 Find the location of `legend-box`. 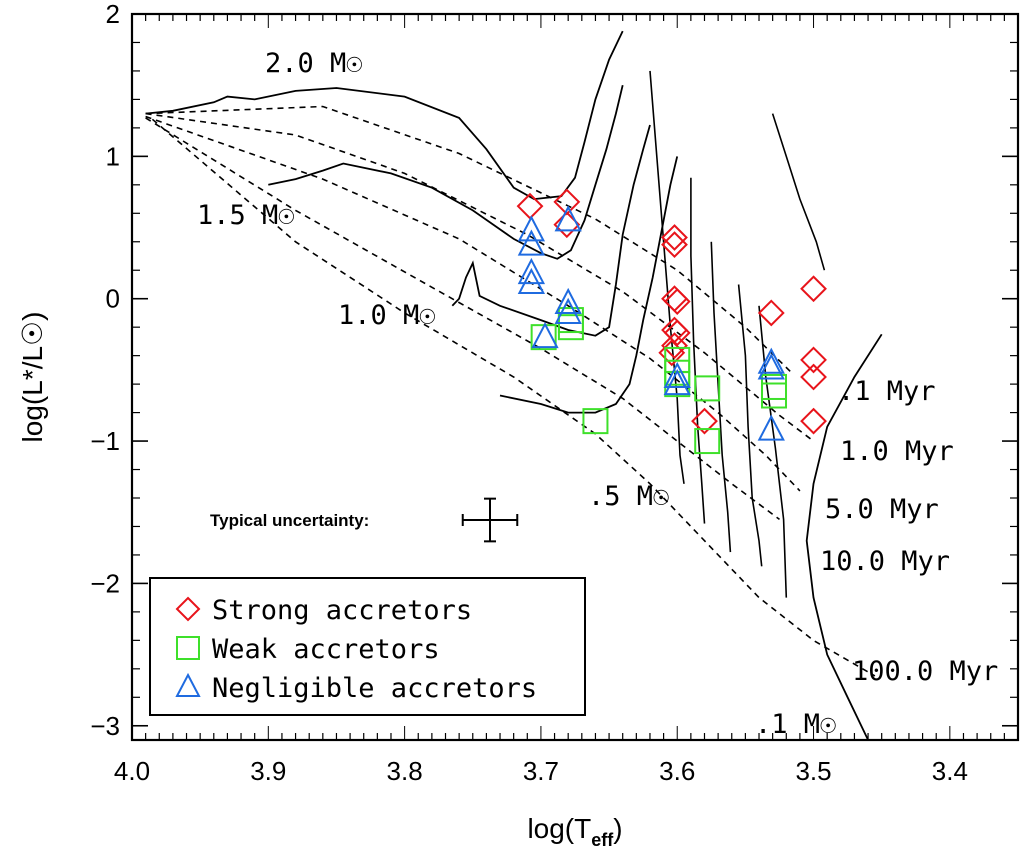

legend-box is located at coordinates (367, 646).